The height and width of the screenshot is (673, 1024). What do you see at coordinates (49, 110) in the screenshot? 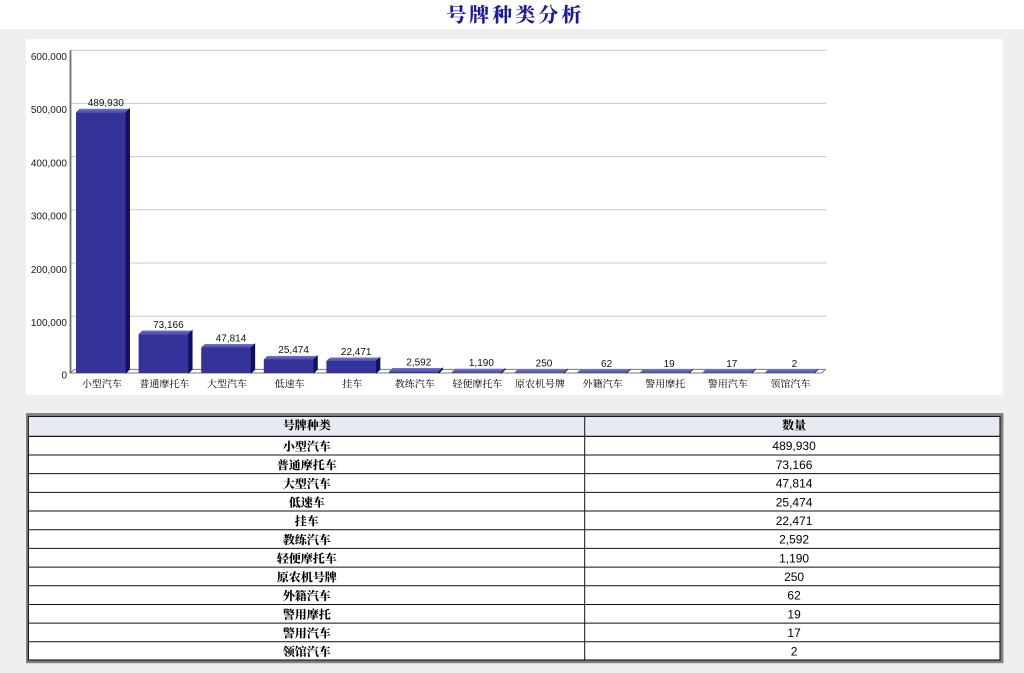
I see `svg-text: 500,000` at bounding box center [49, 110].